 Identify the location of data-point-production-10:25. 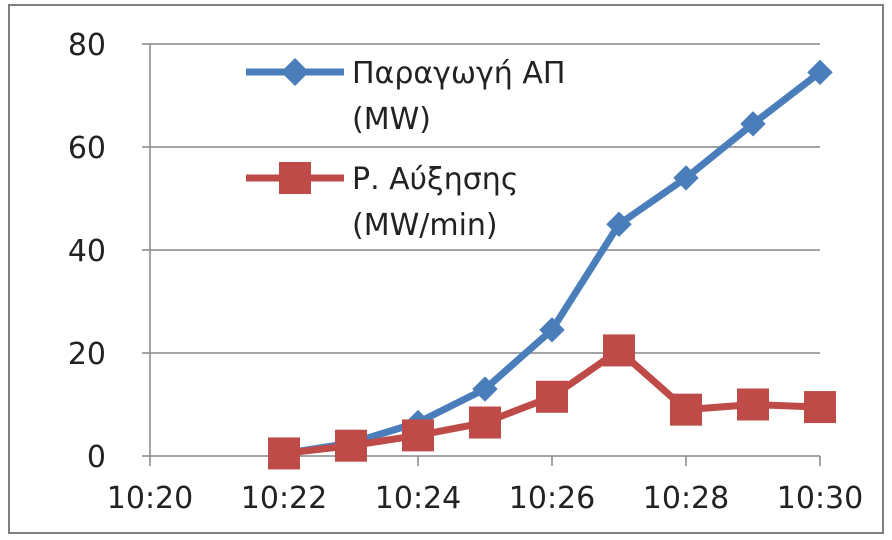
(485, 389).